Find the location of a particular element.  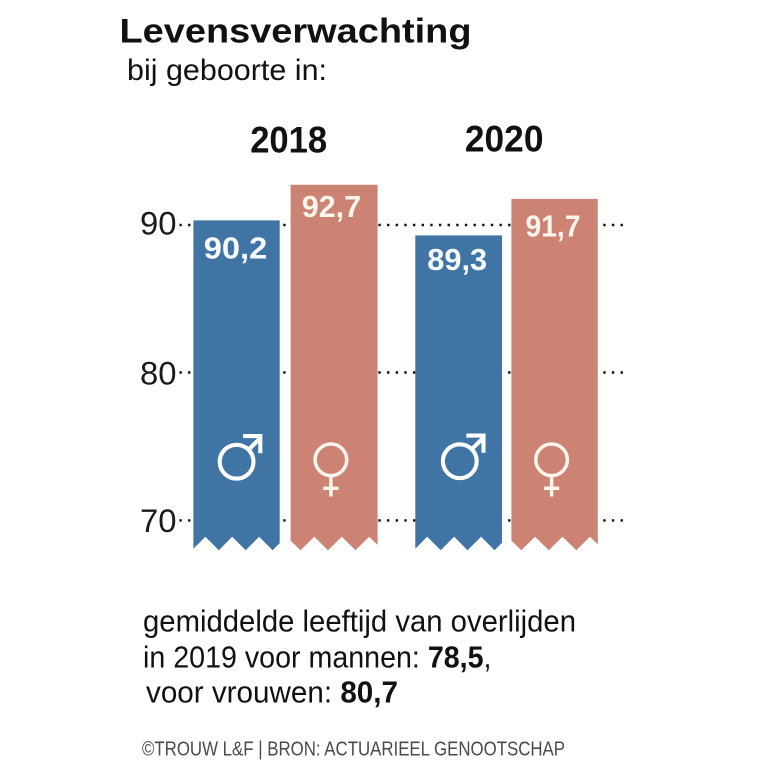

svg-text: bij geboorte in: is located at coordinates (227, 70).